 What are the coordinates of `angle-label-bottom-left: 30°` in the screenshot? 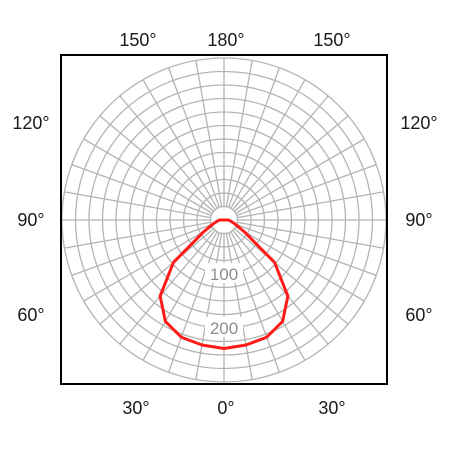 It's located at (135, 408).